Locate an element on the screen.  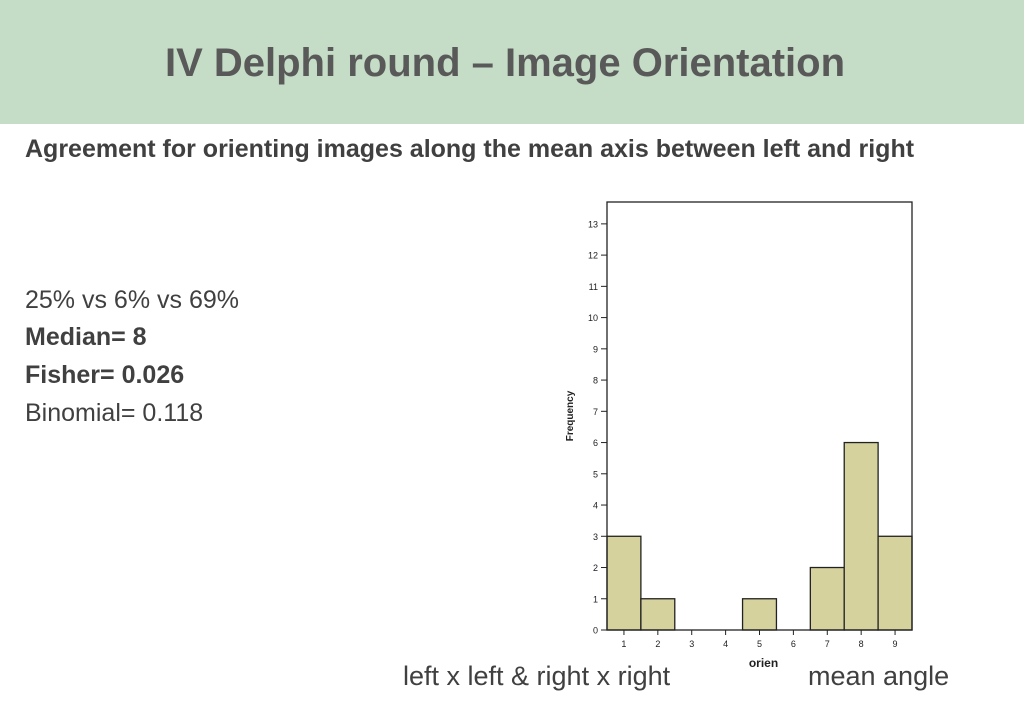
x-tick-label: 9 is located at coordinates (895, 644).